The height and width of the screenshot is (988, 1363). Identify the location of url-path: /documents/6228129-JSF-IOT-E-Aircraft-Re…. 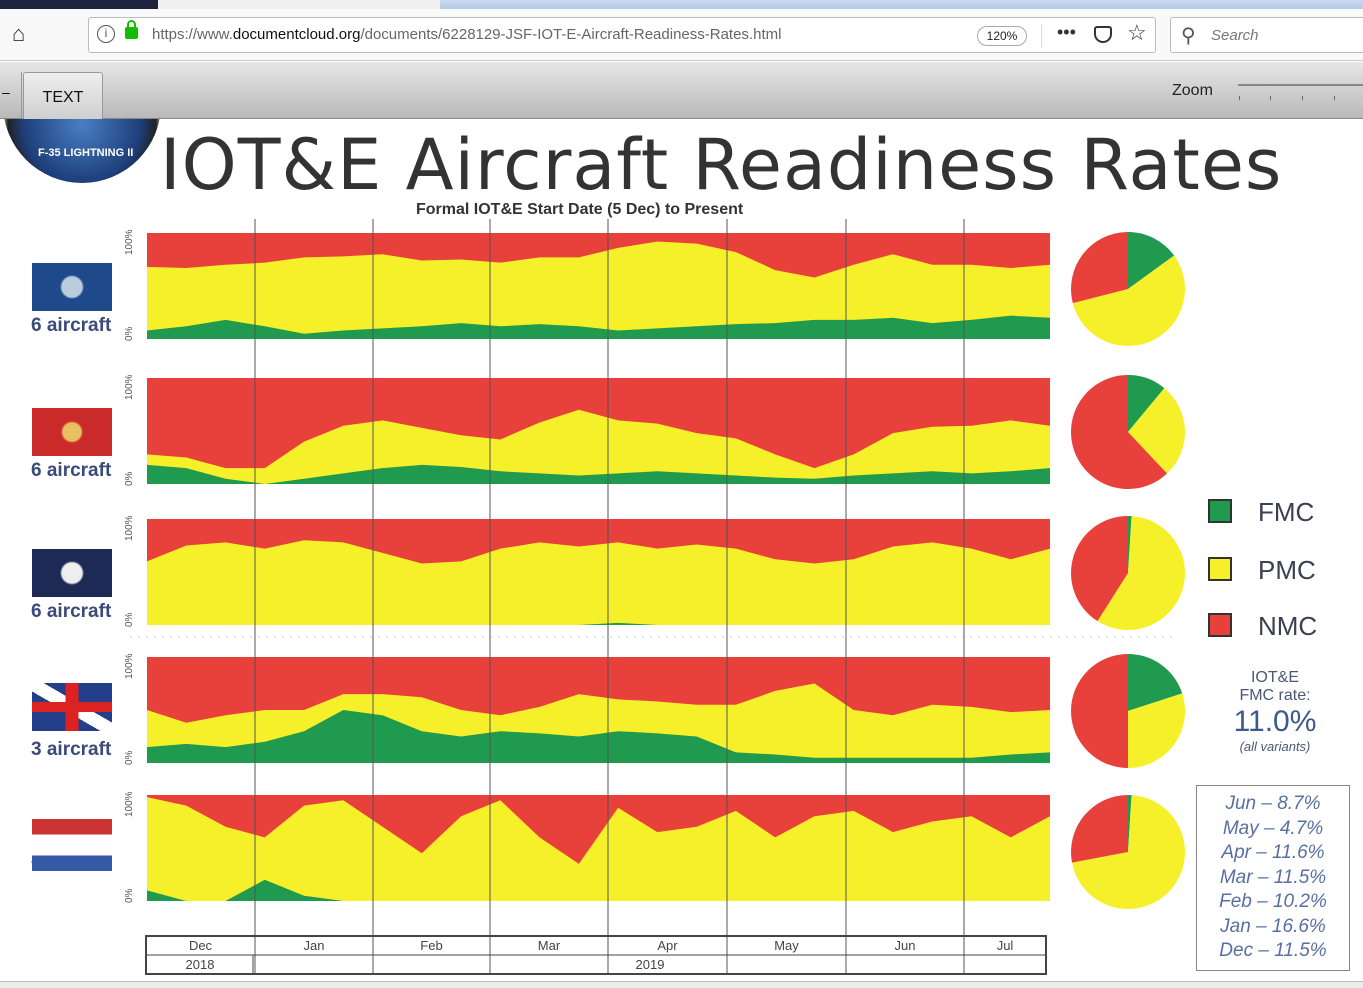
(571, 34).